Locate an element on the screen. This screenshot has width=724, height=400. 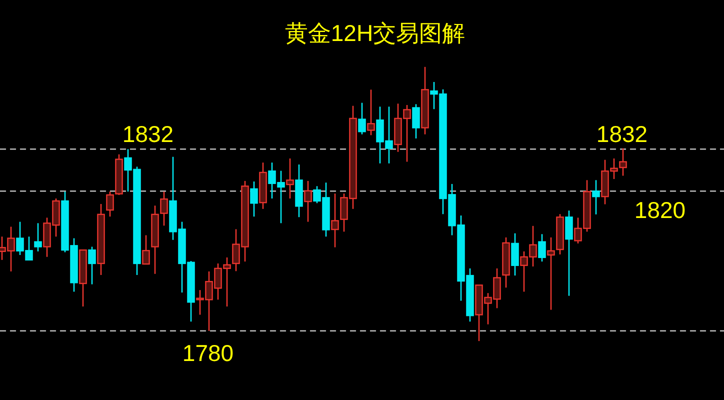
title: 黄金12H交易图解 is located at coordinates (375, 33).